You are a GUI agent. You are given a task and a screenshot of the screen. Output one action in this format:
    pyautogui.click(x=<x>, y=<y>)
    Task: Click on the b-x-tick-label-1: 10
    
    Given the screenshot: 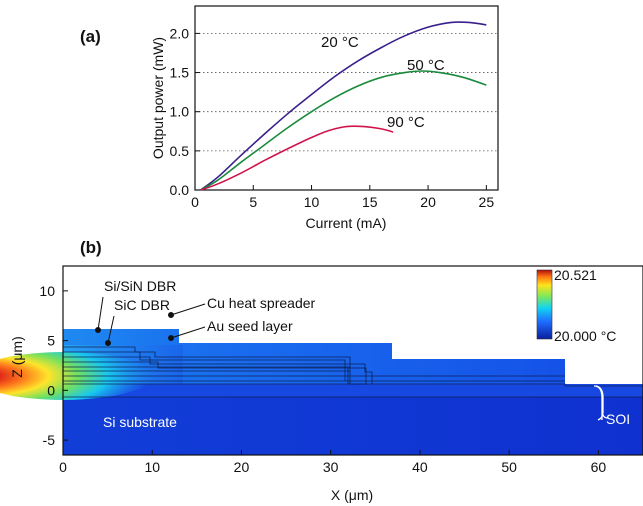 What is the action you would take?
    pyautogui.click(x=152, y=467)
    